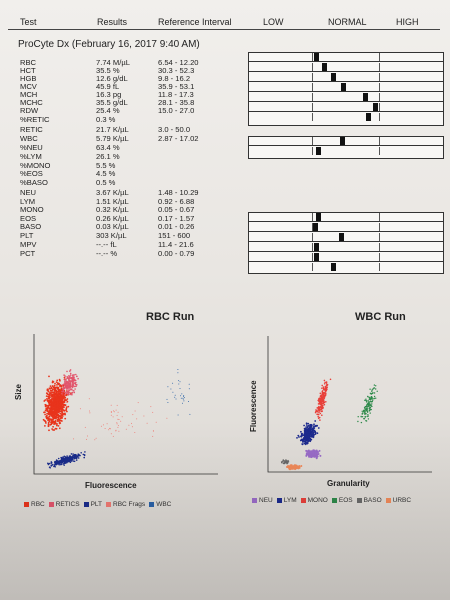 Image resolution: width=450 pixels, height=600 pixels. Describe the element at coordinates (317, 500) in the screenshot. I see `legend-label: MONO` at that location.